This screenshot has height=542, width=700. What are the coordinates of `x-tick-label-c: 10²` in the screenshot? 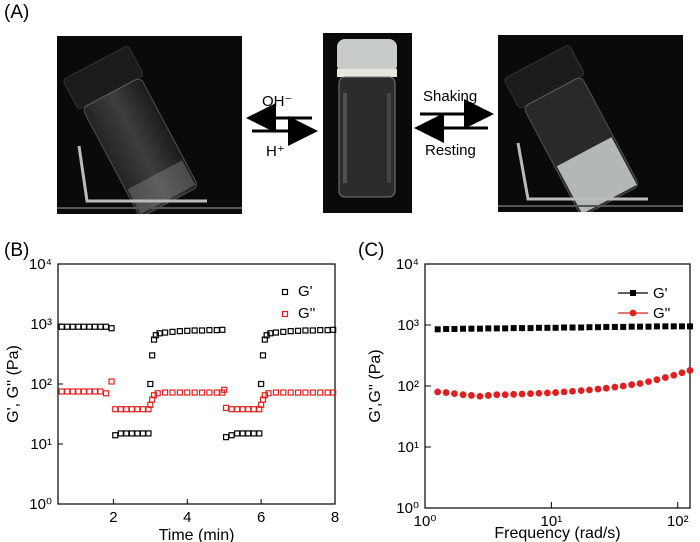 It's located at (678, 521).